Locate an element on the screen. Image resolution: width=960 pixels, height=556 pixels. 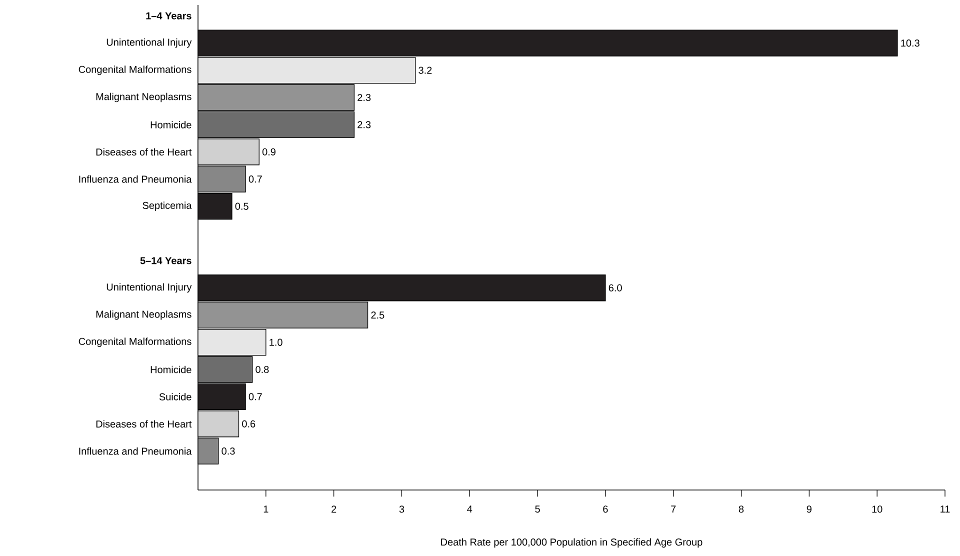
data-label: 0.9 is located at coordinates (269, 152).